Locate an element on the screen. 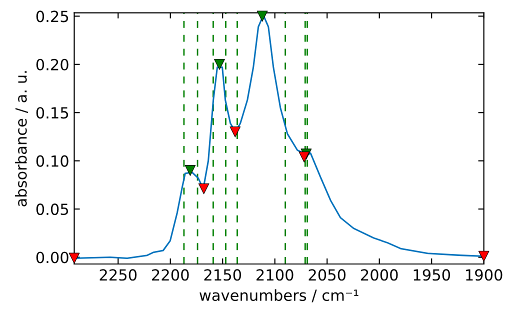 This screenshot has height=320, width=512. y-tick-label: 0.10 is located at coordinates (52, 161).